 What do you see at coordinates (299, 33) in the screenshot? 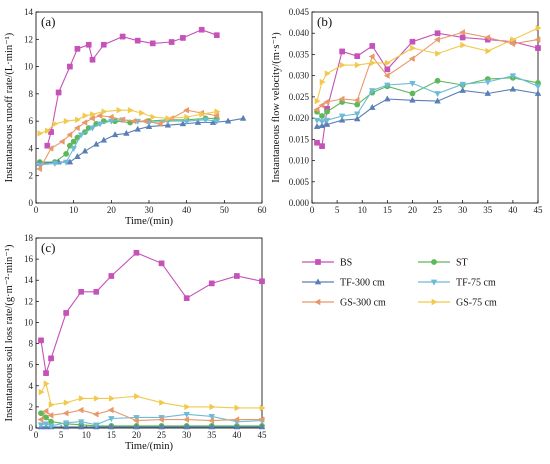
I see `y-tick-label: 0.040` at bounding box center [299, 33].